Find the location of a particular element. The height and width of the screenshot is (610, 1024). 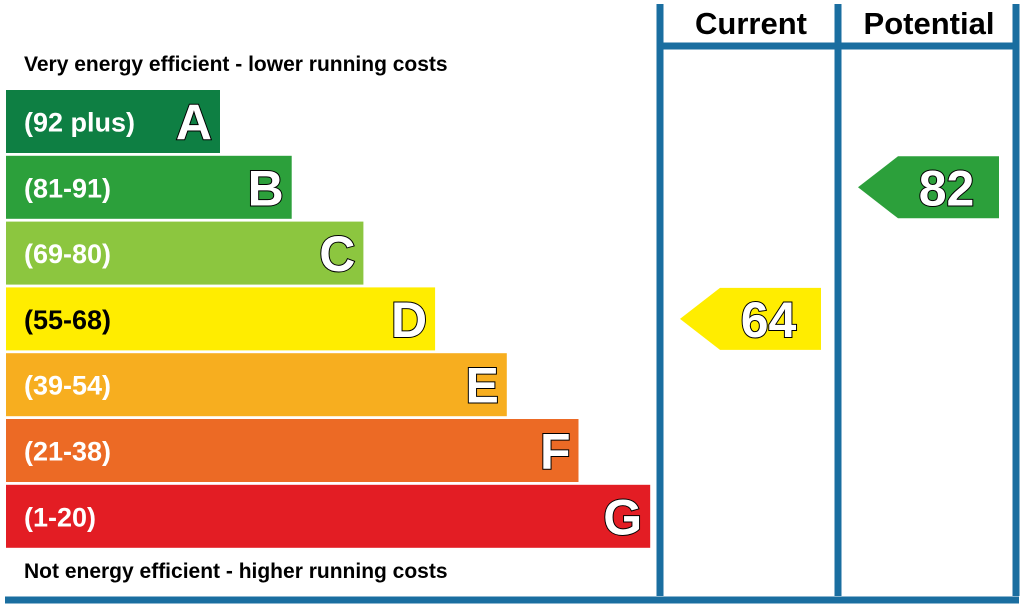

potential-rating-arrow: 82 is located at coordinates (928, 187).